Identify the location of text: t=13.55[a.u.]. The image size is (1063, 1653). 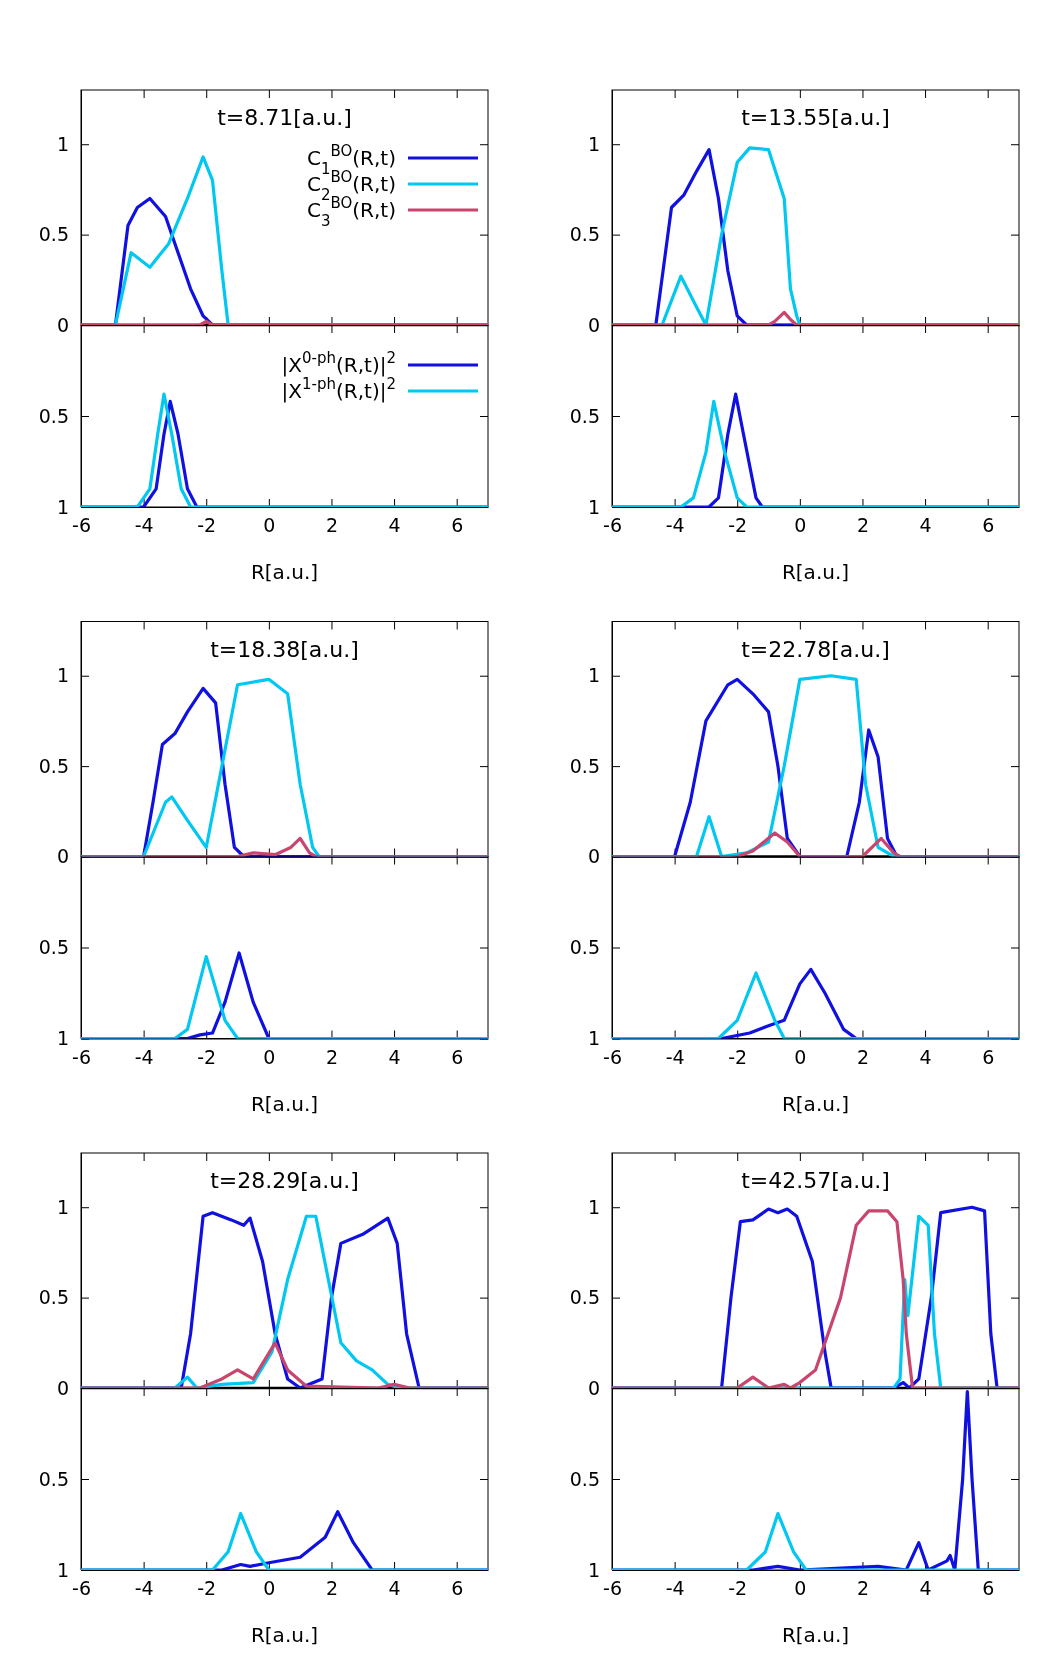
(815, 117).